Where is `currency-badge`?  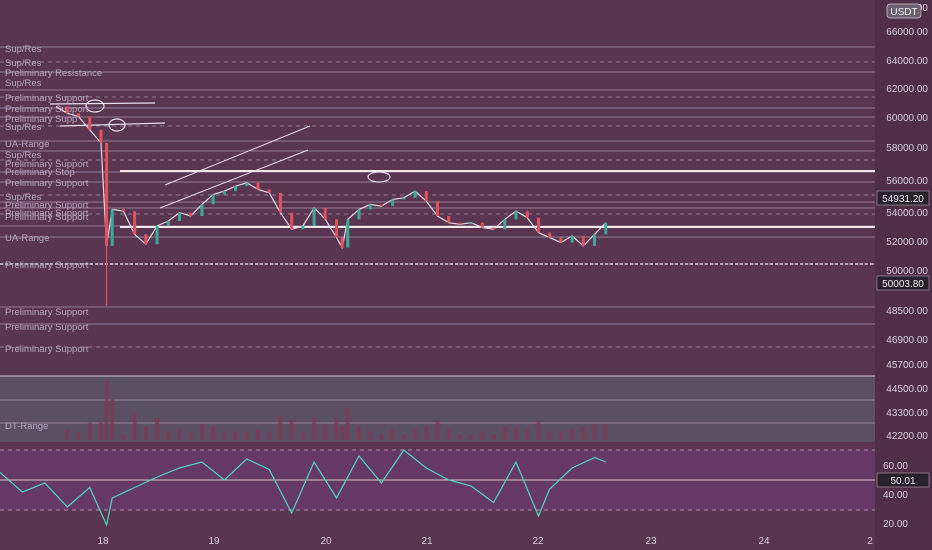
currency-badge is located at coordinates (904, 11).